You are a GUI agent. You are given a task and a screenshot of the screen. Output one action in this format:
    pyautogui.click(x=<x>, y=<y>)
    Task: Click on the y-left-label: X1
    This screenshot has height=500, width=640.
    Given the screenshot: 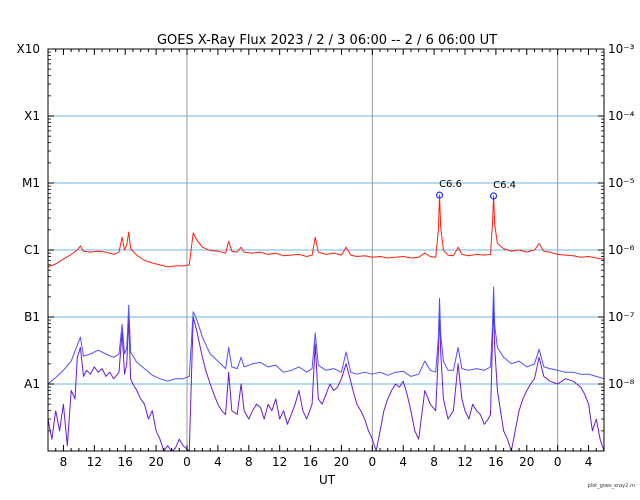 What is the action you would take?
    pyautogui.click(x=32, y=116)
    